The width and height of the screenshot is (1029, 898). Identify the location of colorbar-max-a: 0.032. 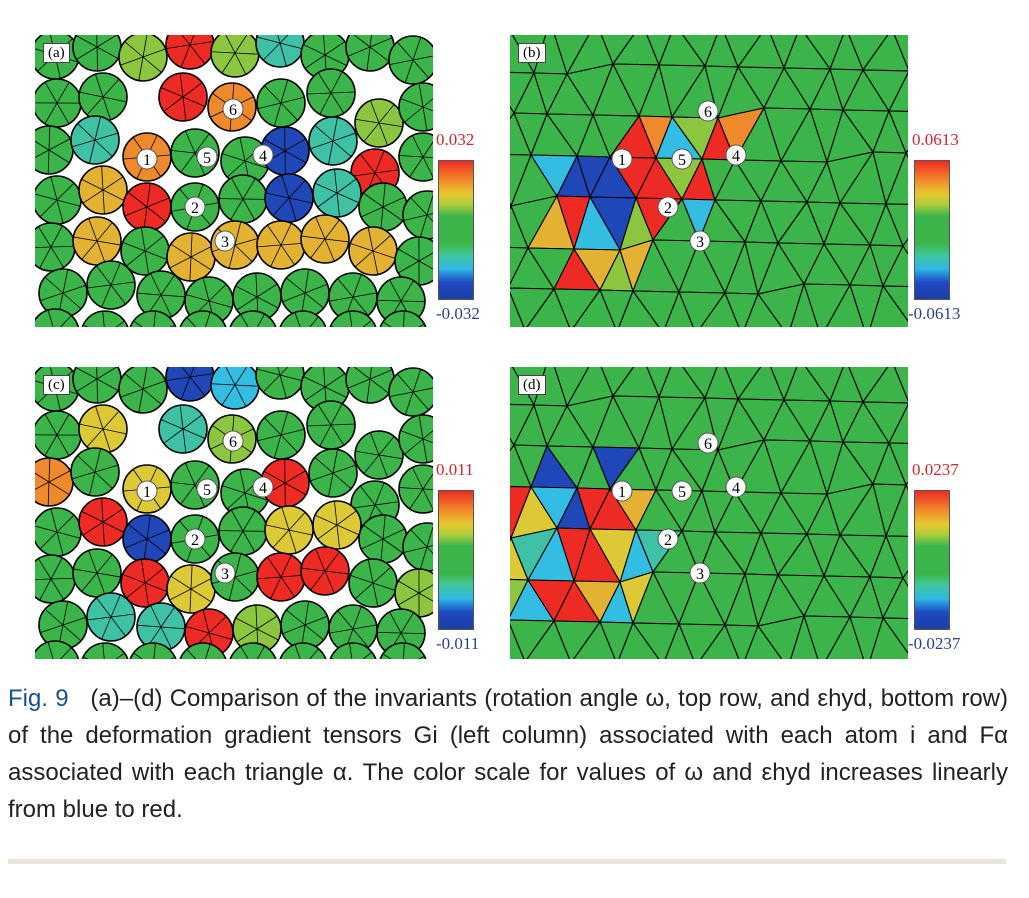
(455, 139).